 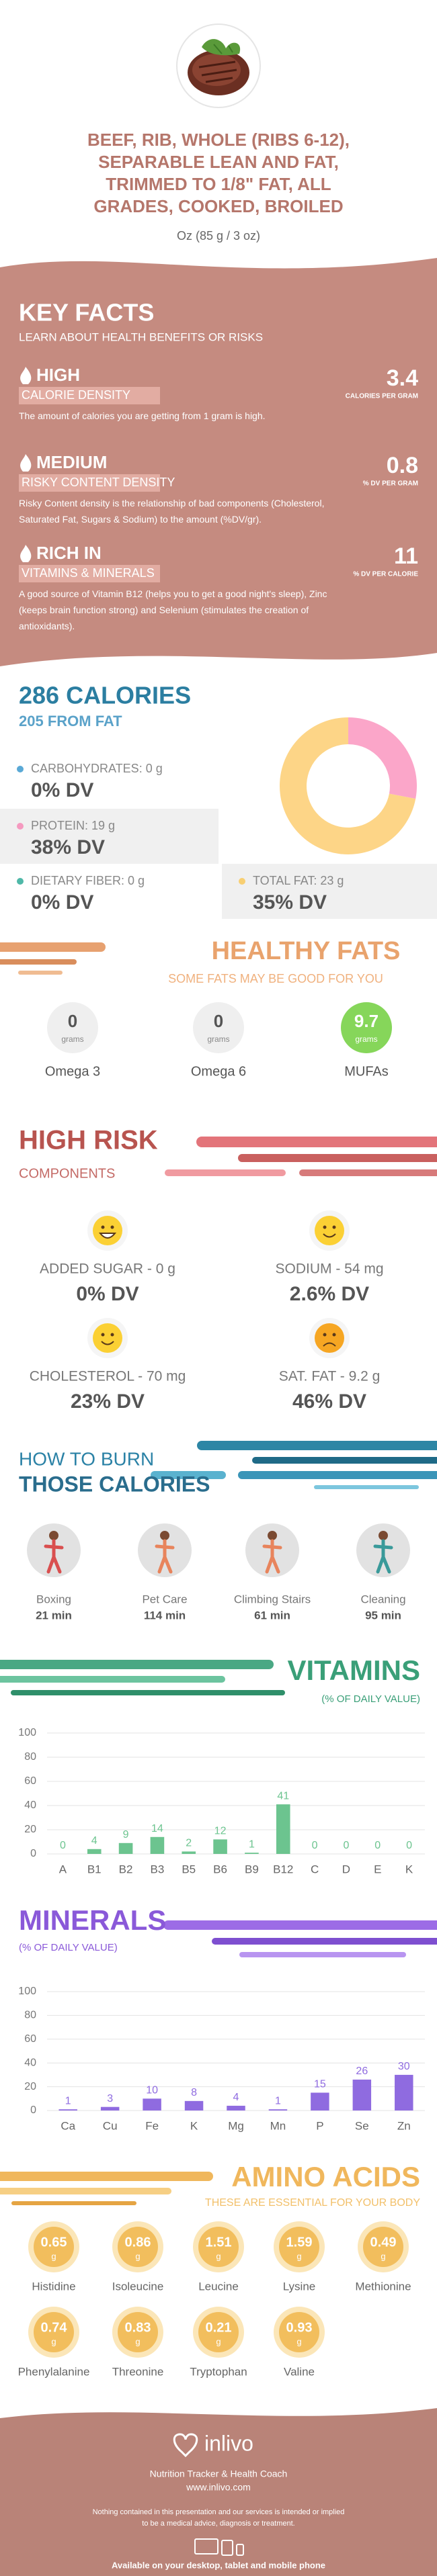 What do you see at coordinates (283, 1869) in the screenshot?
I see `x-tick-label: B12` at bounding box center [283, 1869].